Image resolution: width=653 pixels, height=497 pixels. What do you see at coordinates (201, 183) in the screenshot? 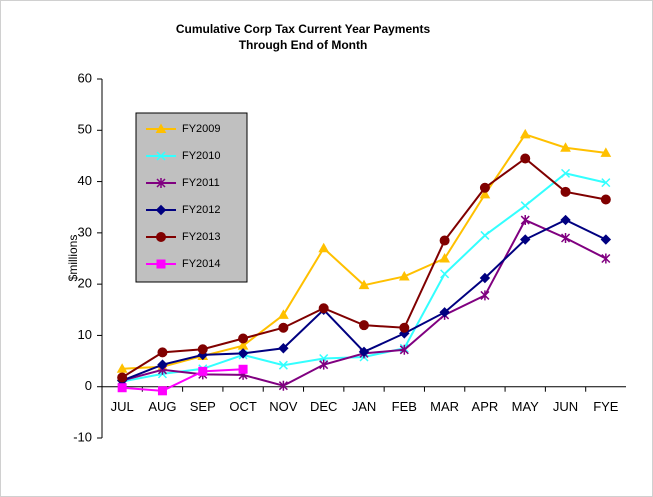
I see `legend-label: FY2011` at bounding box center [201, 183].